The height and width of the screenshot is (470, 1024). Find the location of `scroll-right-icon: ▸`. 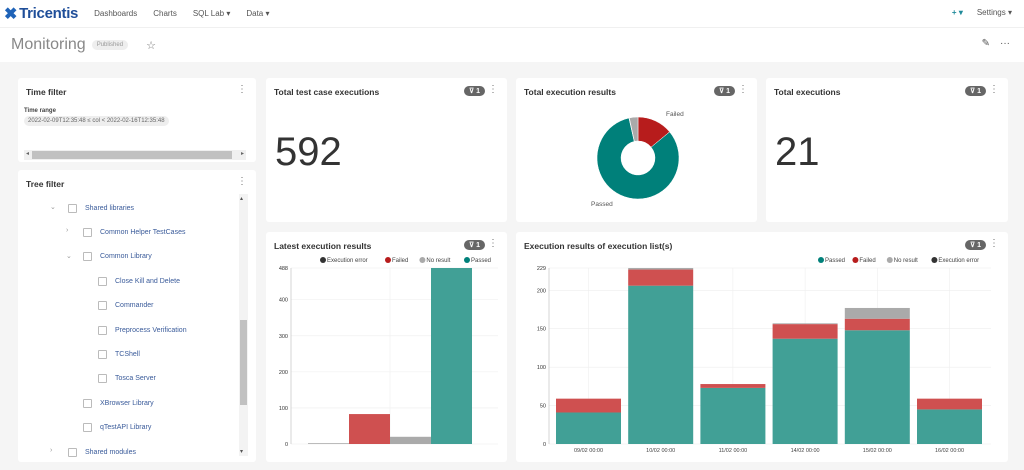

scroll-right-icon: ▸ is located at coordinates (242, 154).